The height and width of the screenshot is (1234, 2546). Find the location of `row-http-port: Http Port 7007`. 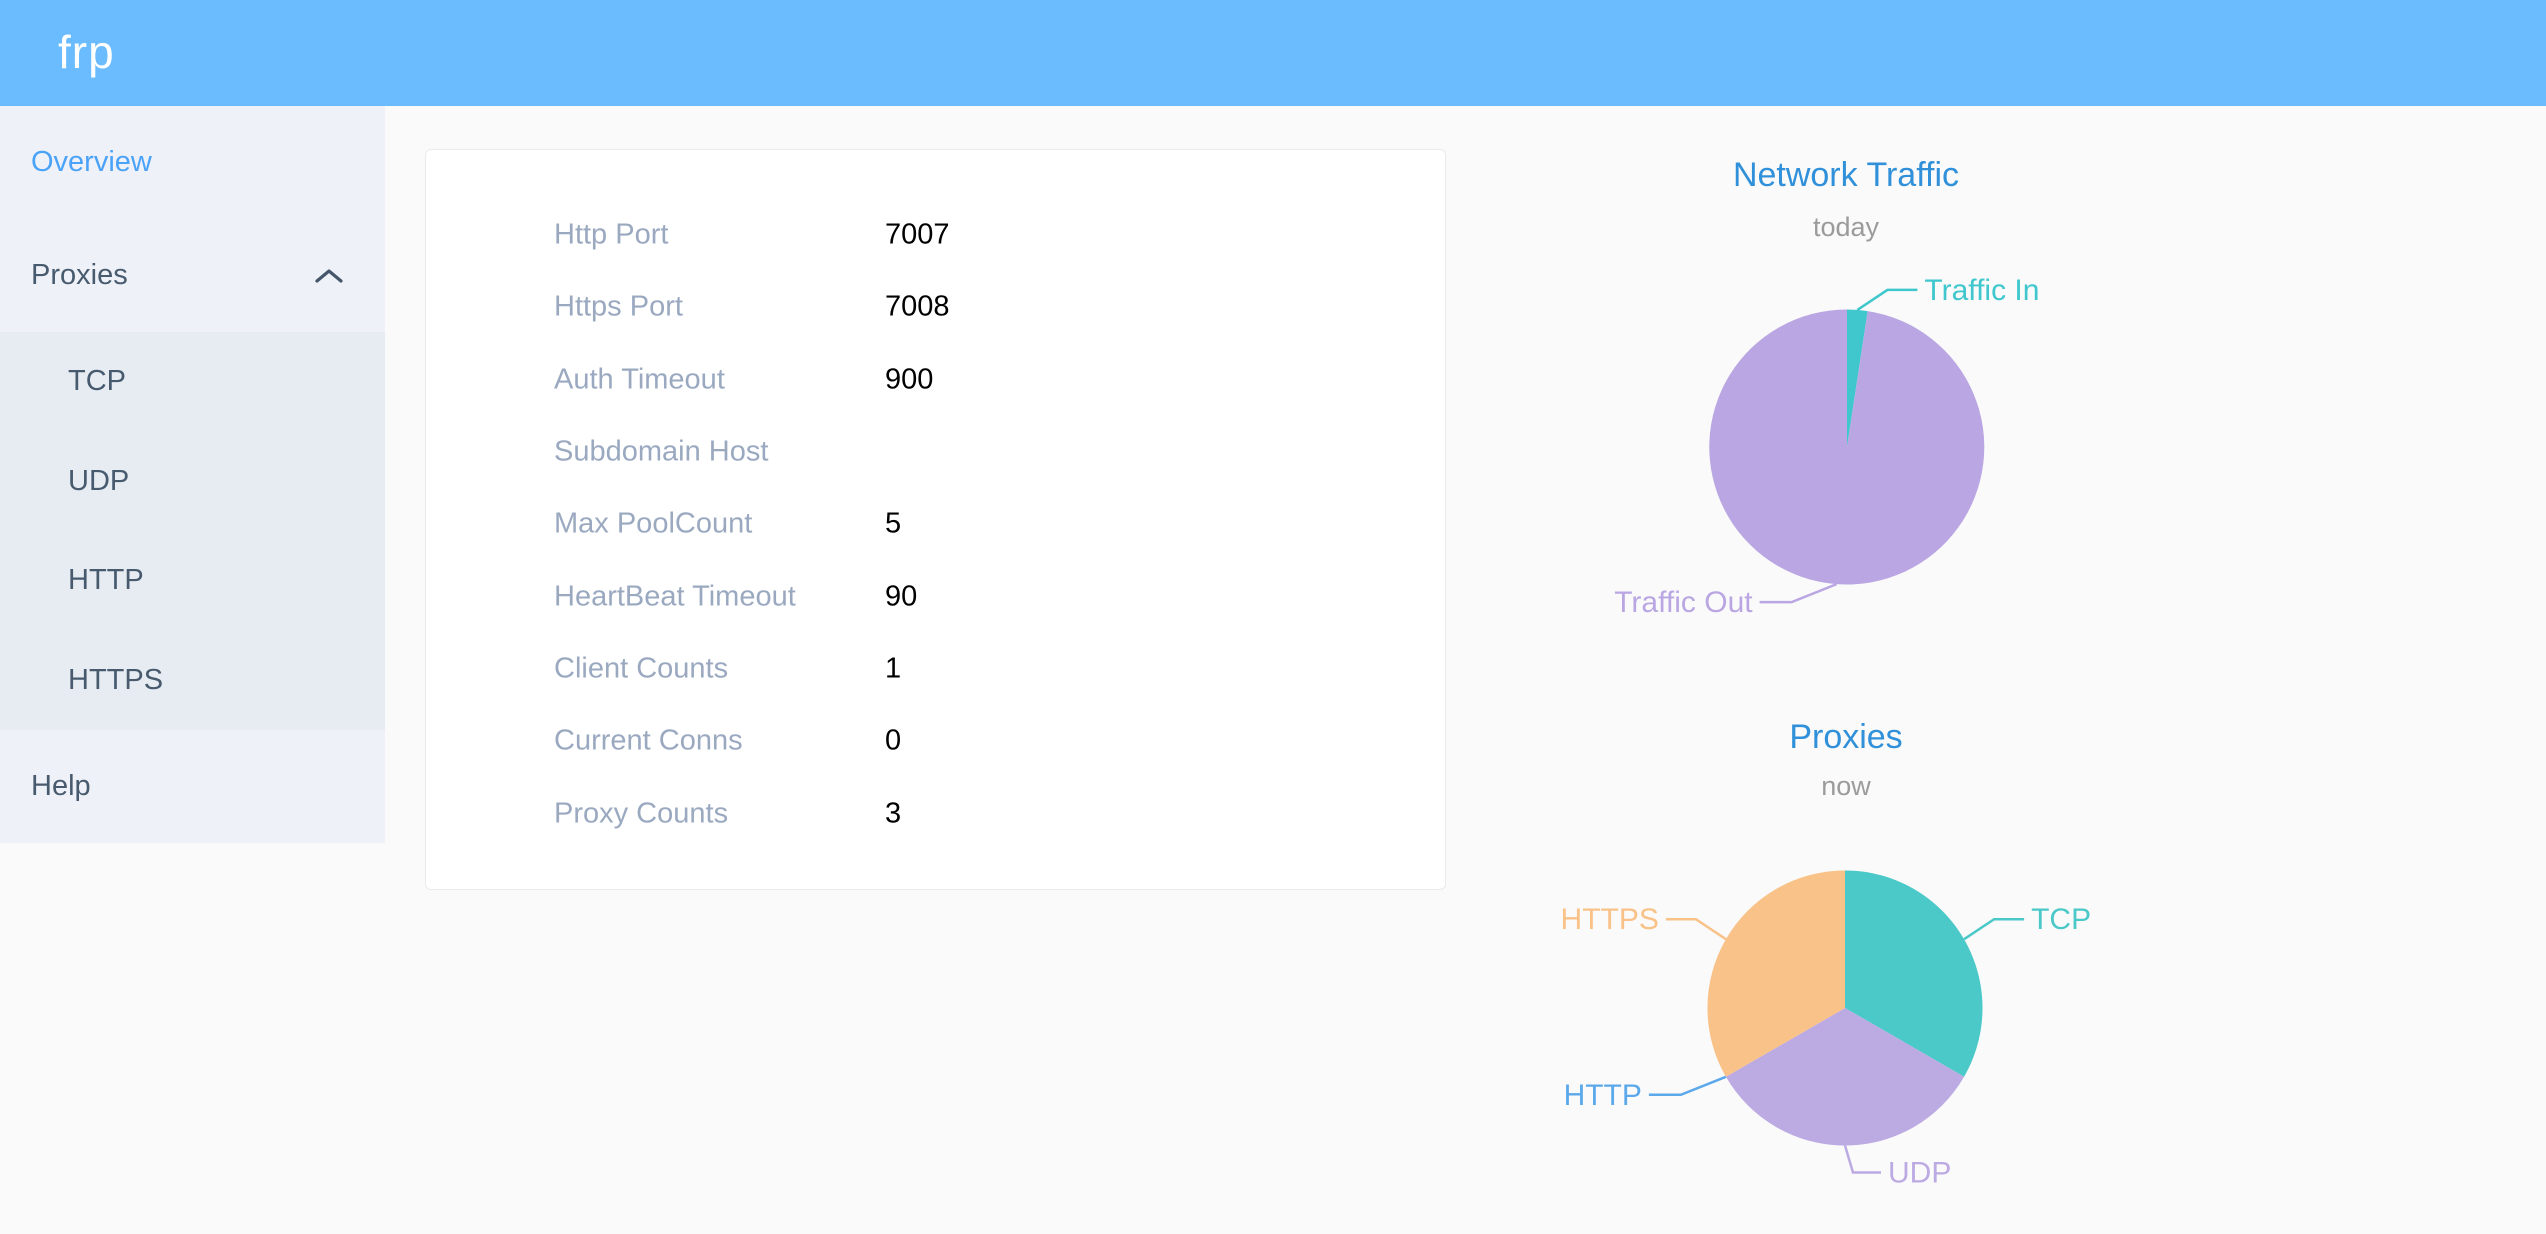

row-http-port: Http Port 7007 is located at coordinates (935, 235).